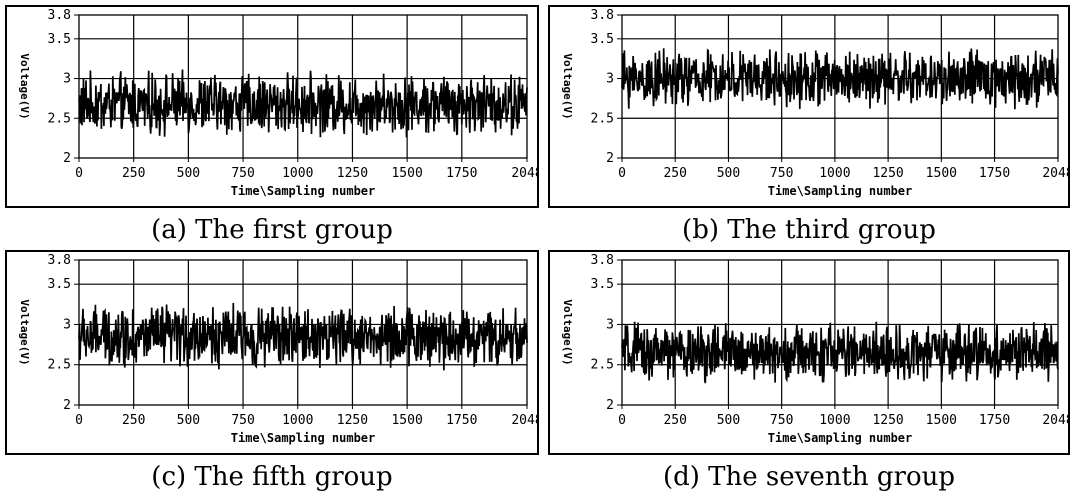  I want to click on plot-area, so click(840, 332).